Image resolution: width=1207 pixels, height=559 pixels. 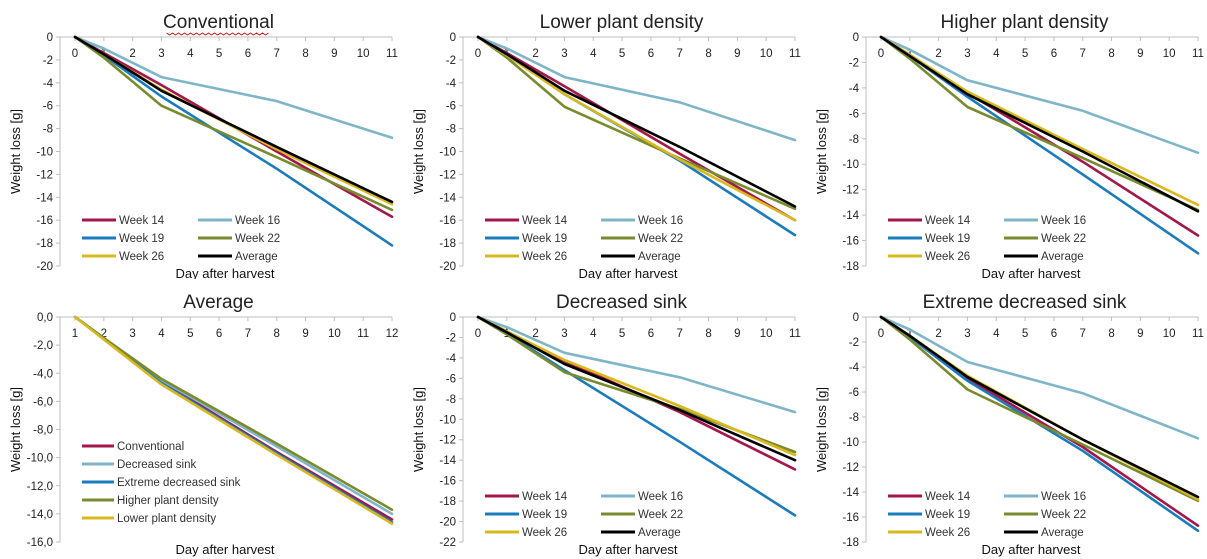 What do you see at coordinates (43, 431) in the screenshot?
I see `y-tick-label: -8,0` at bounding box center [43, 431].